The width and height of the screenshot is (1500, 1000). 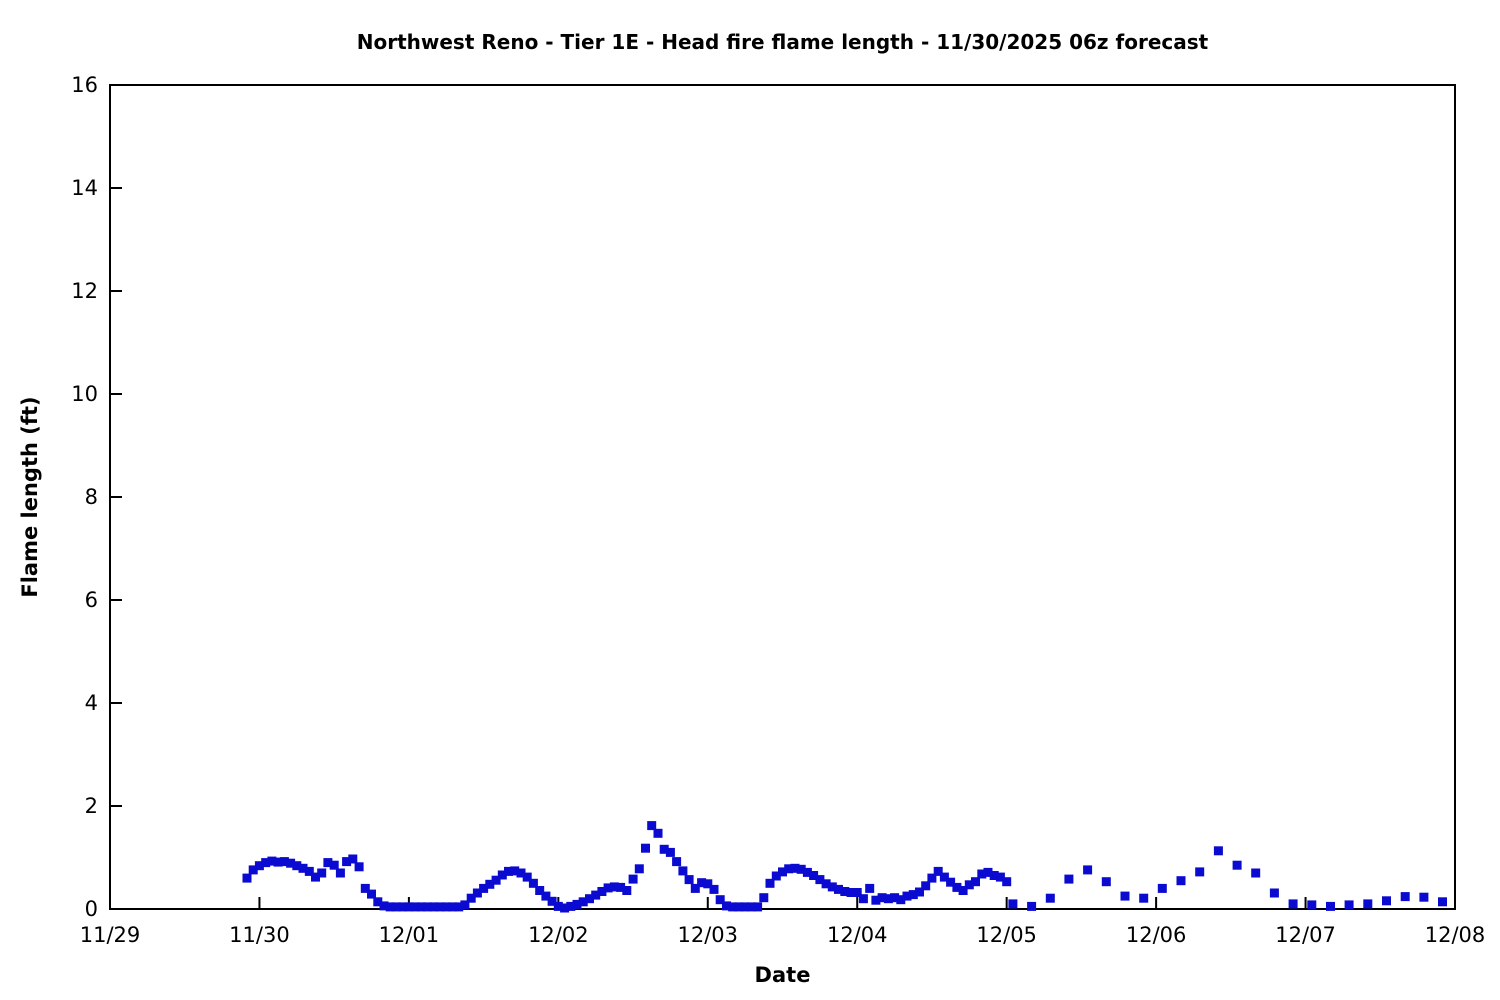 I want to click on y-tick-label: 14, so click(x=84, y=188).